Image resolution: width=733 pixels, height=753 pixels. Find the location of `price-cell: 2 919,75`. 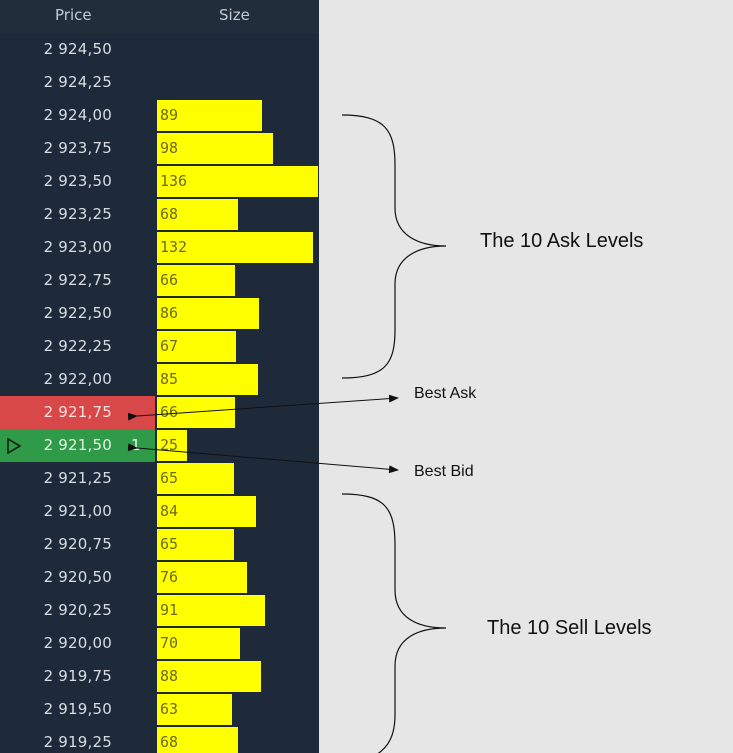

price-cell: 2 919,75 is located at coordinates (77, 676).